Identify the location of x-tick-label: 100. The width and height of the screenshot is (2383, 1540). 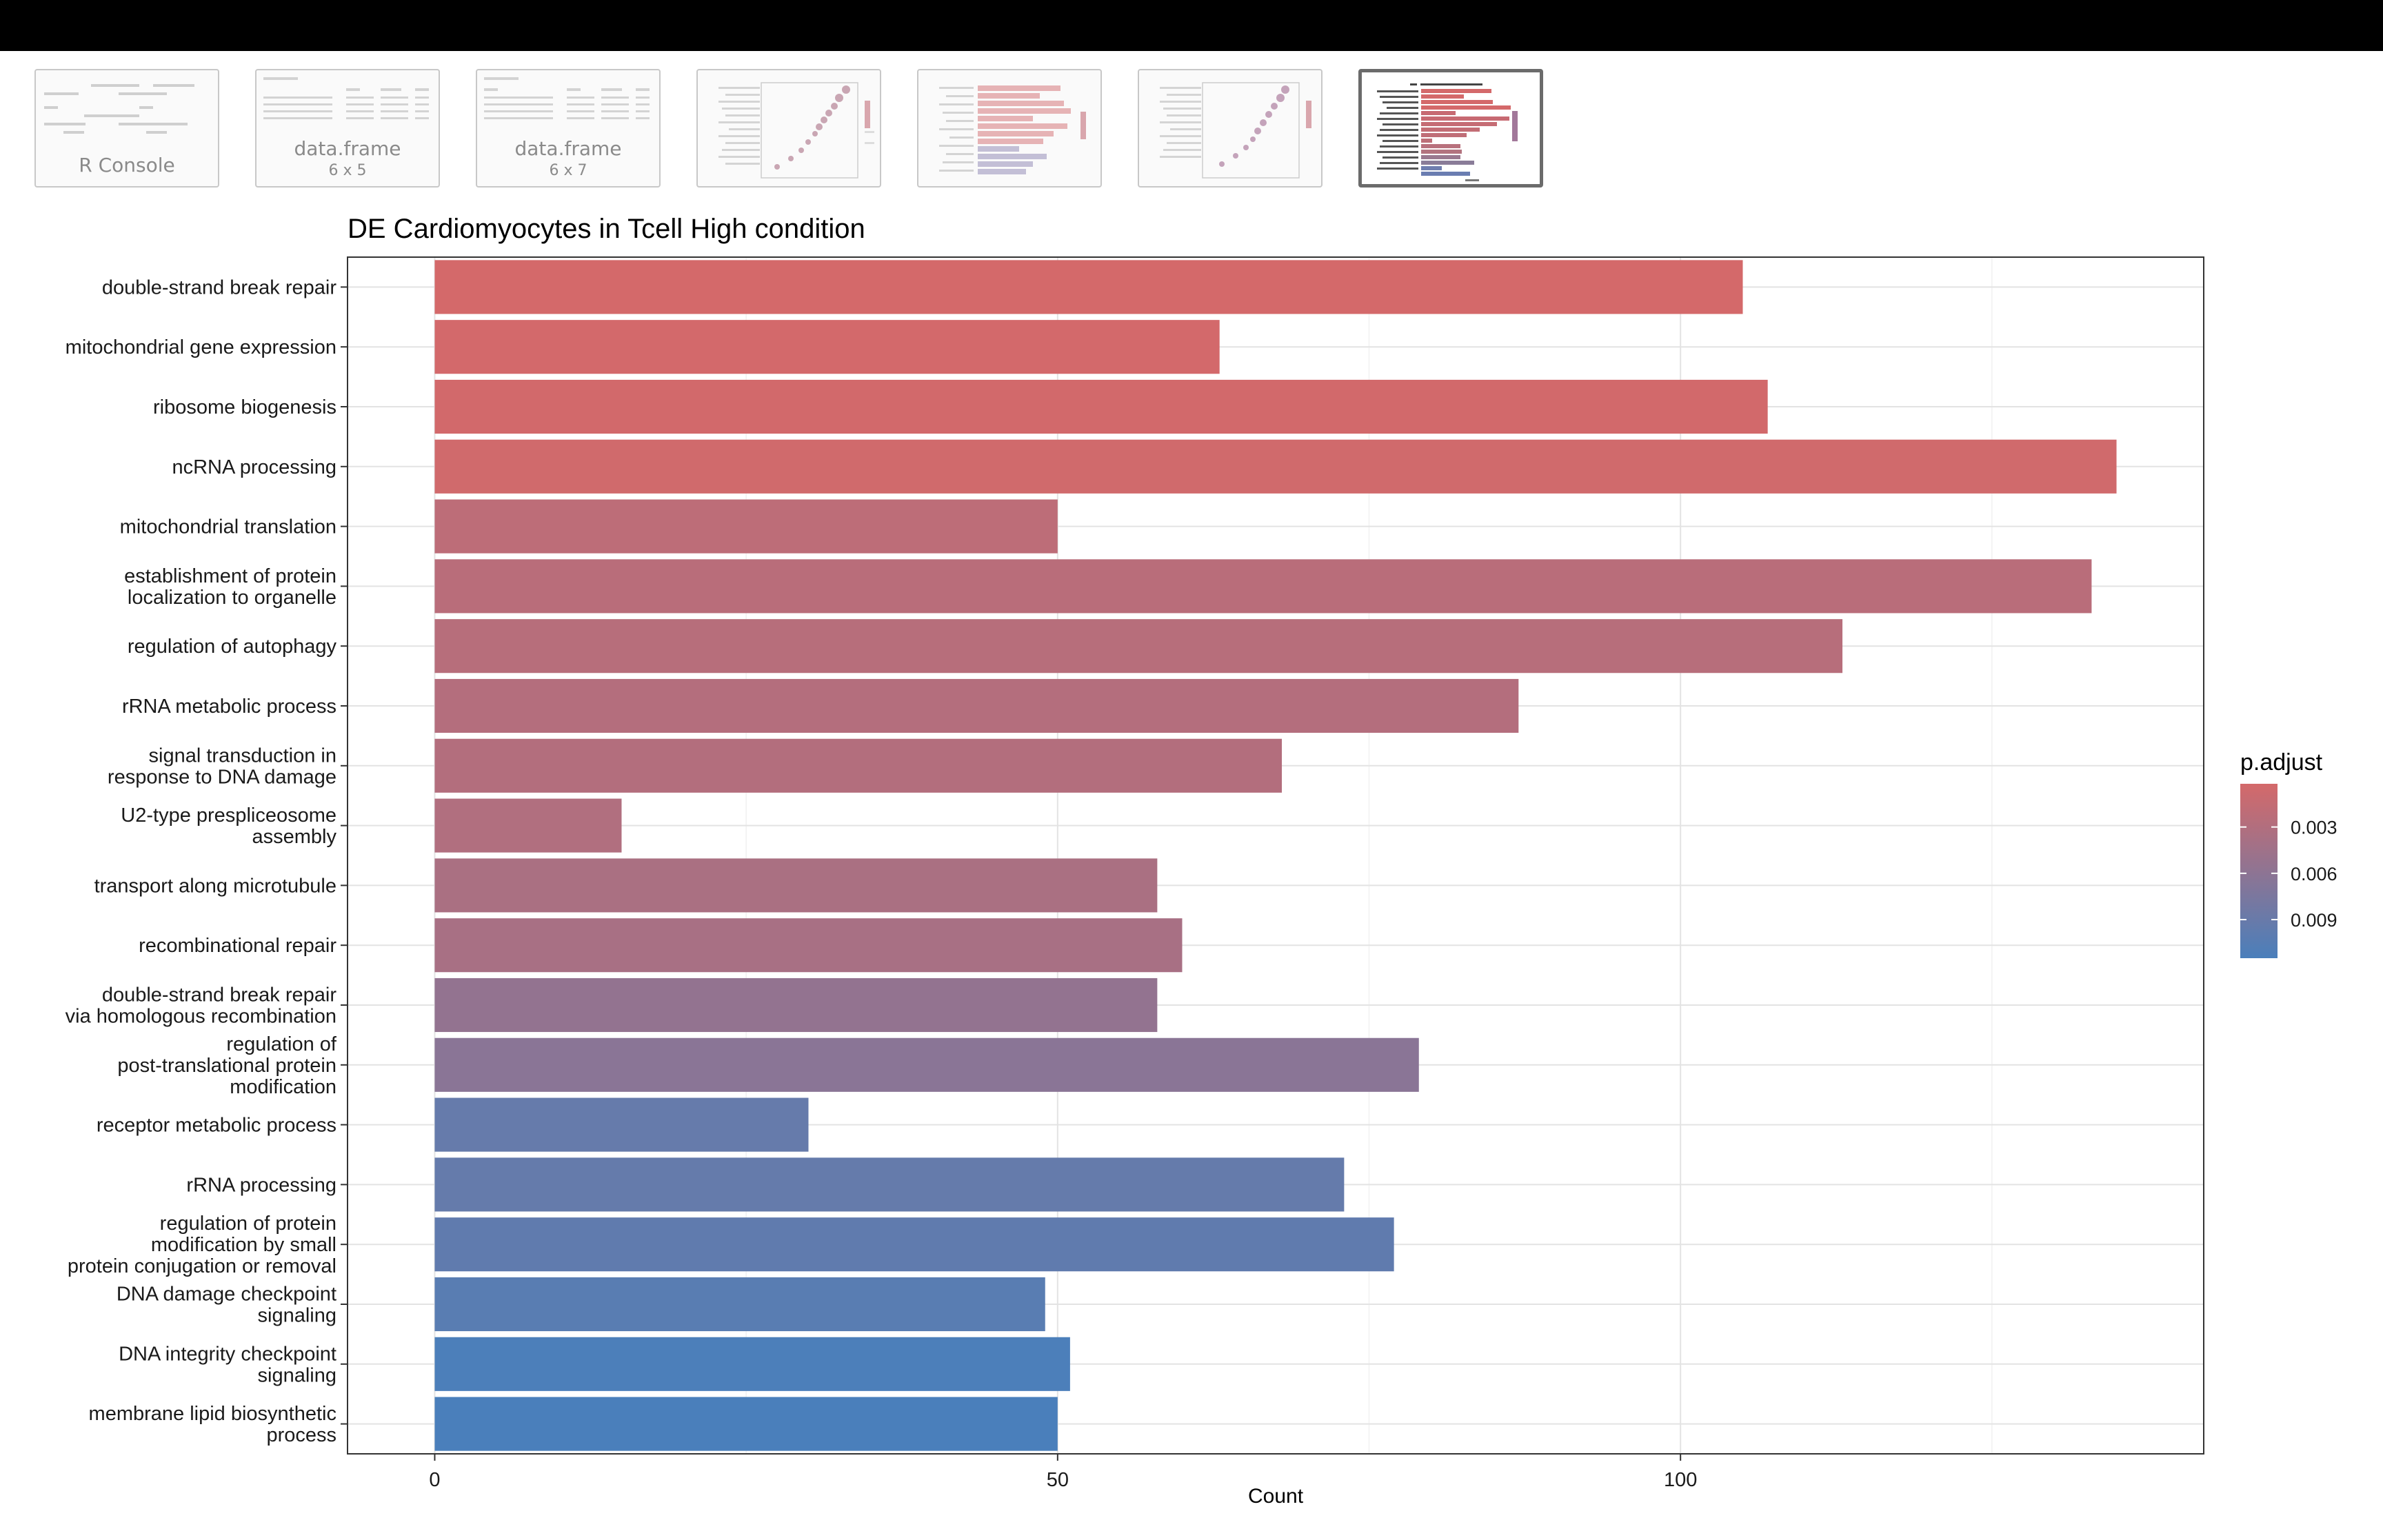
(1680, 1480).